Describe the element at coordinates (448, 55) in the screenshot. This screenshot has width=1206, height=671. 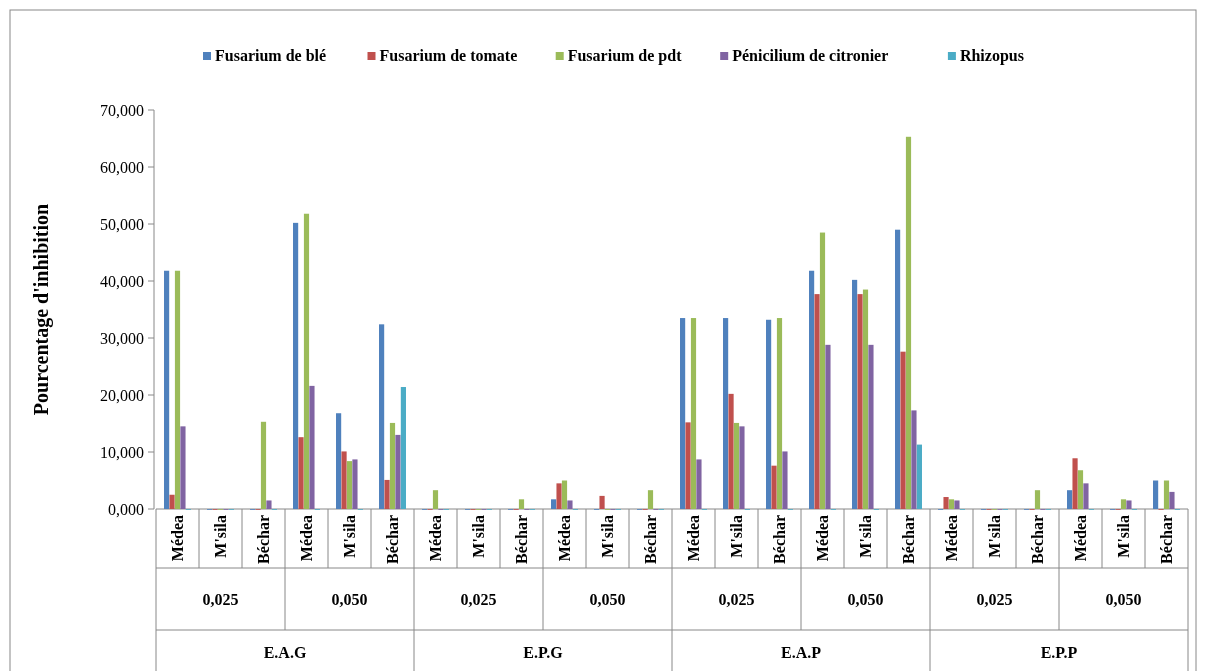
I see `legend-label: Fusarium de tomate` at that location.